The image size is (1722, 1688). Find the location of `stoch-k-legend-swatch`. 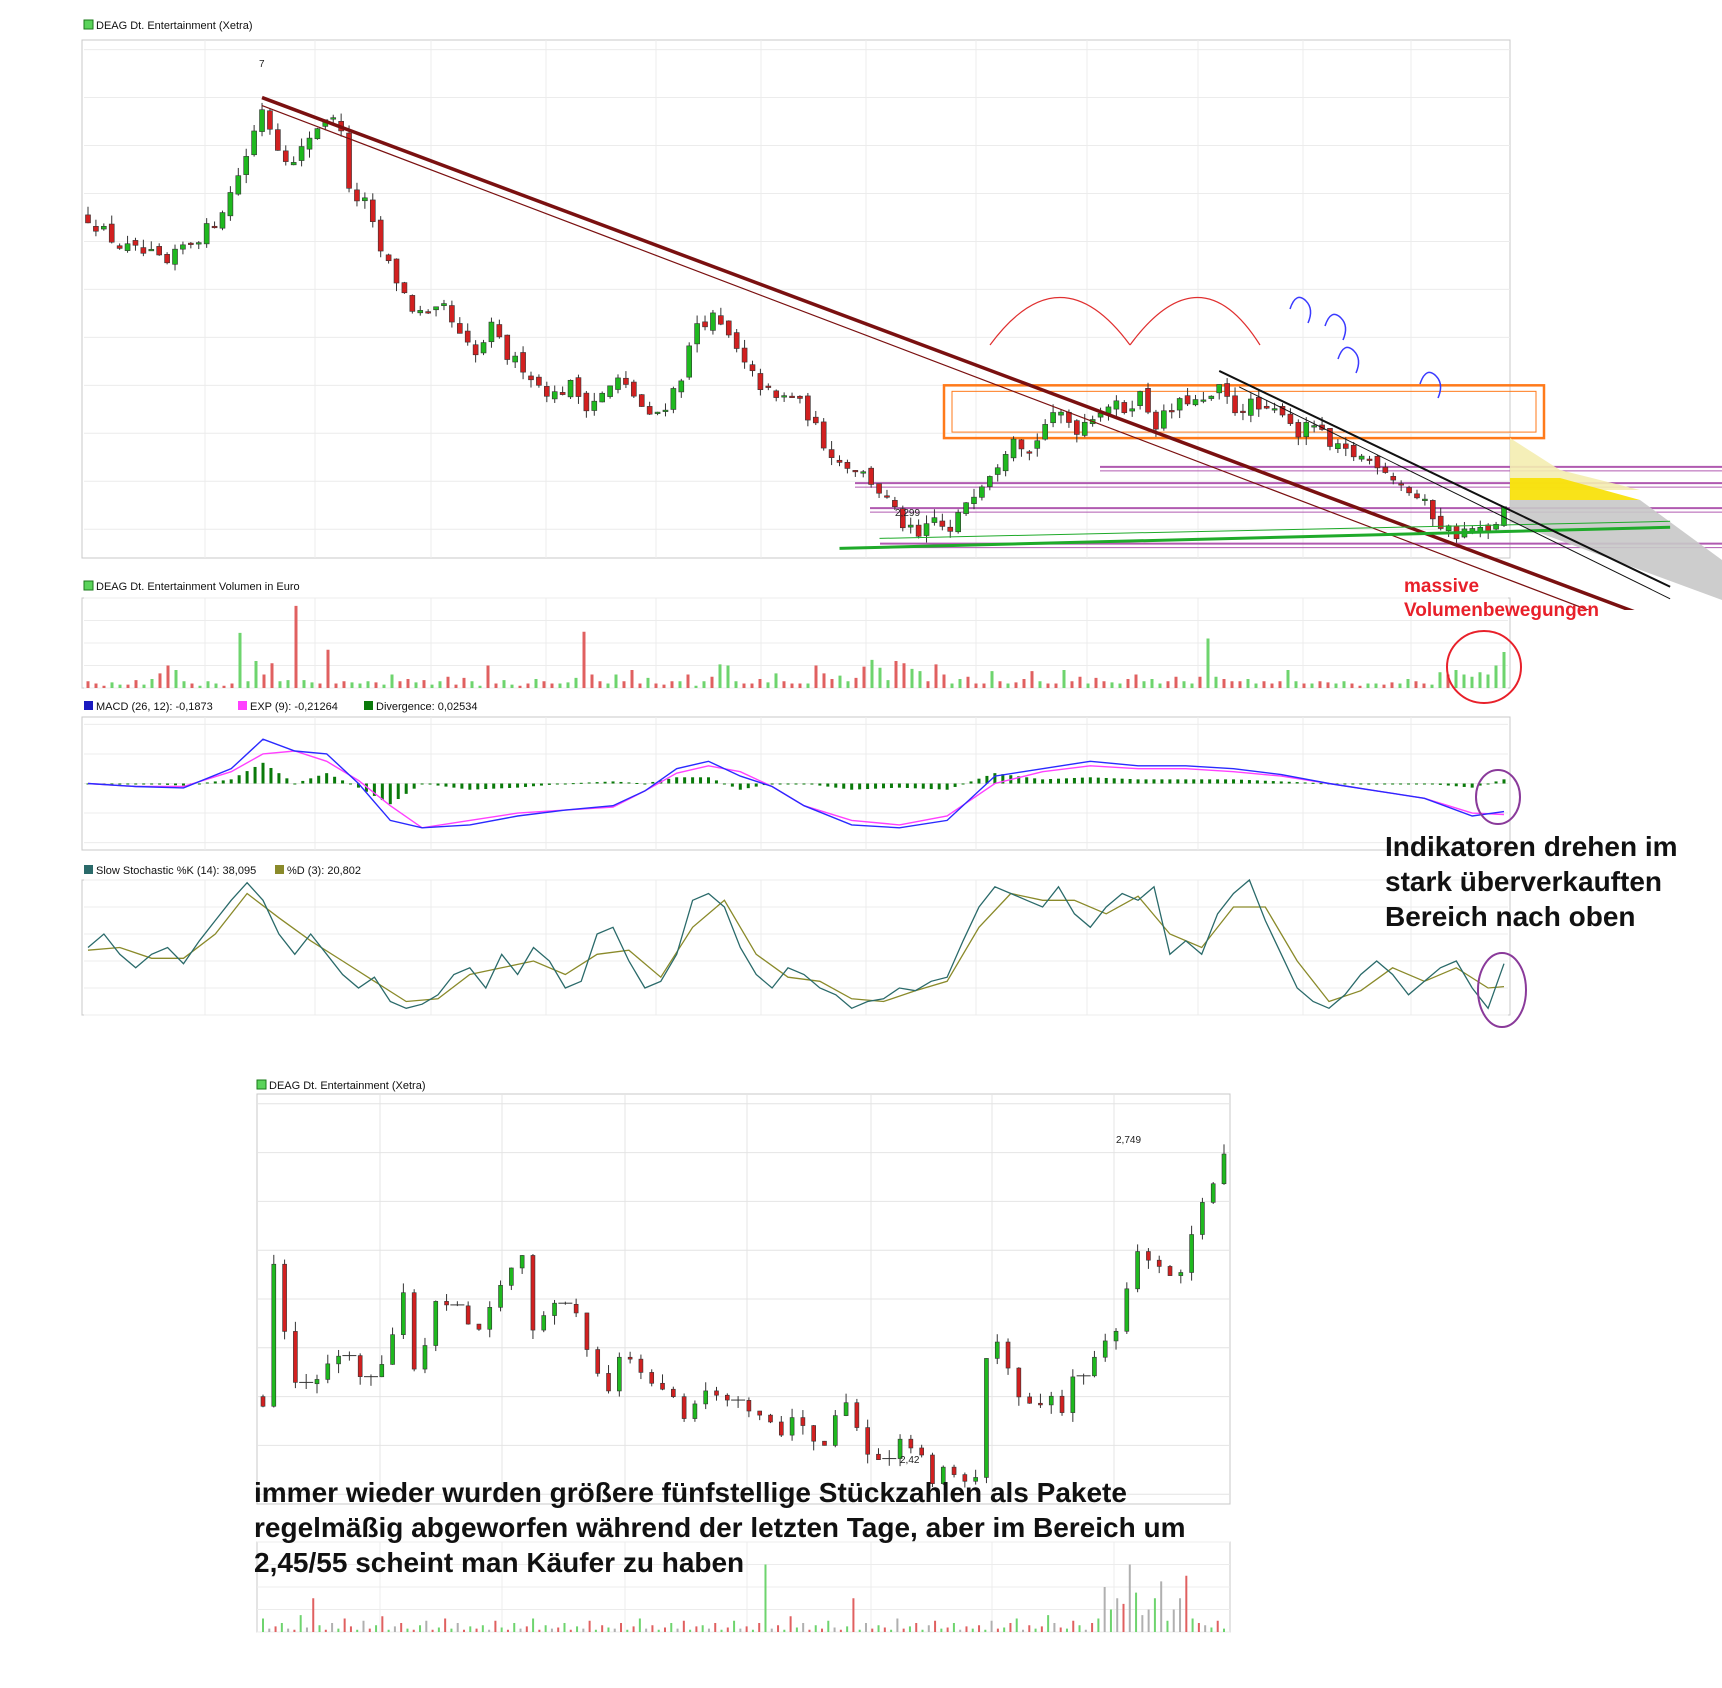

stoch-k-legend-swatch is located at coordinates (88, 869).